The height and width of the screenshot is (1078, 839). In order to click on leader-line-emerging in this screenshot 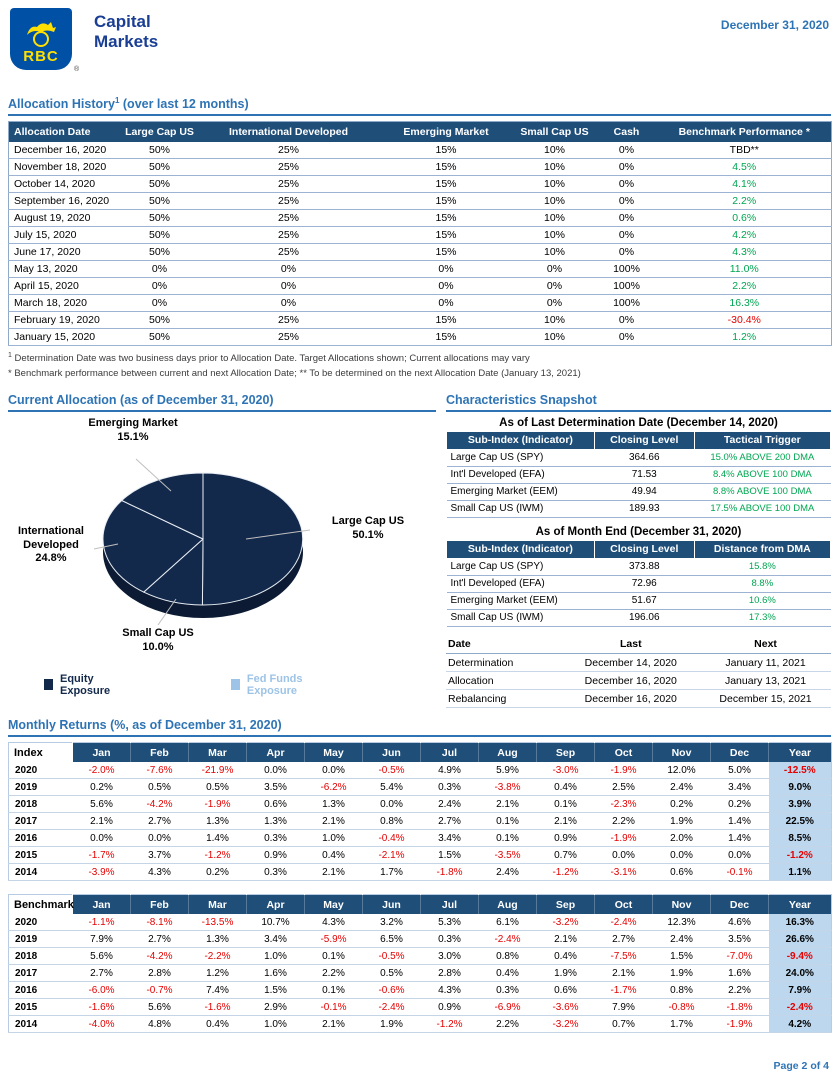, I will do `click(153, 475)`.